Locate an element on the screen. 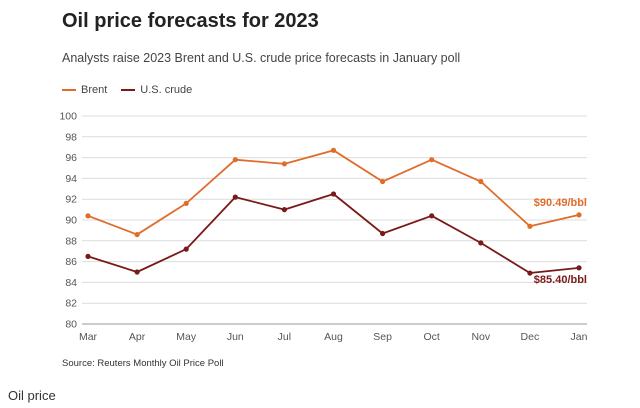 Image resolution: width=640 pixels, height=408 pixels. x-tick-label-jan: Jan is located at coordinates (579, 337).